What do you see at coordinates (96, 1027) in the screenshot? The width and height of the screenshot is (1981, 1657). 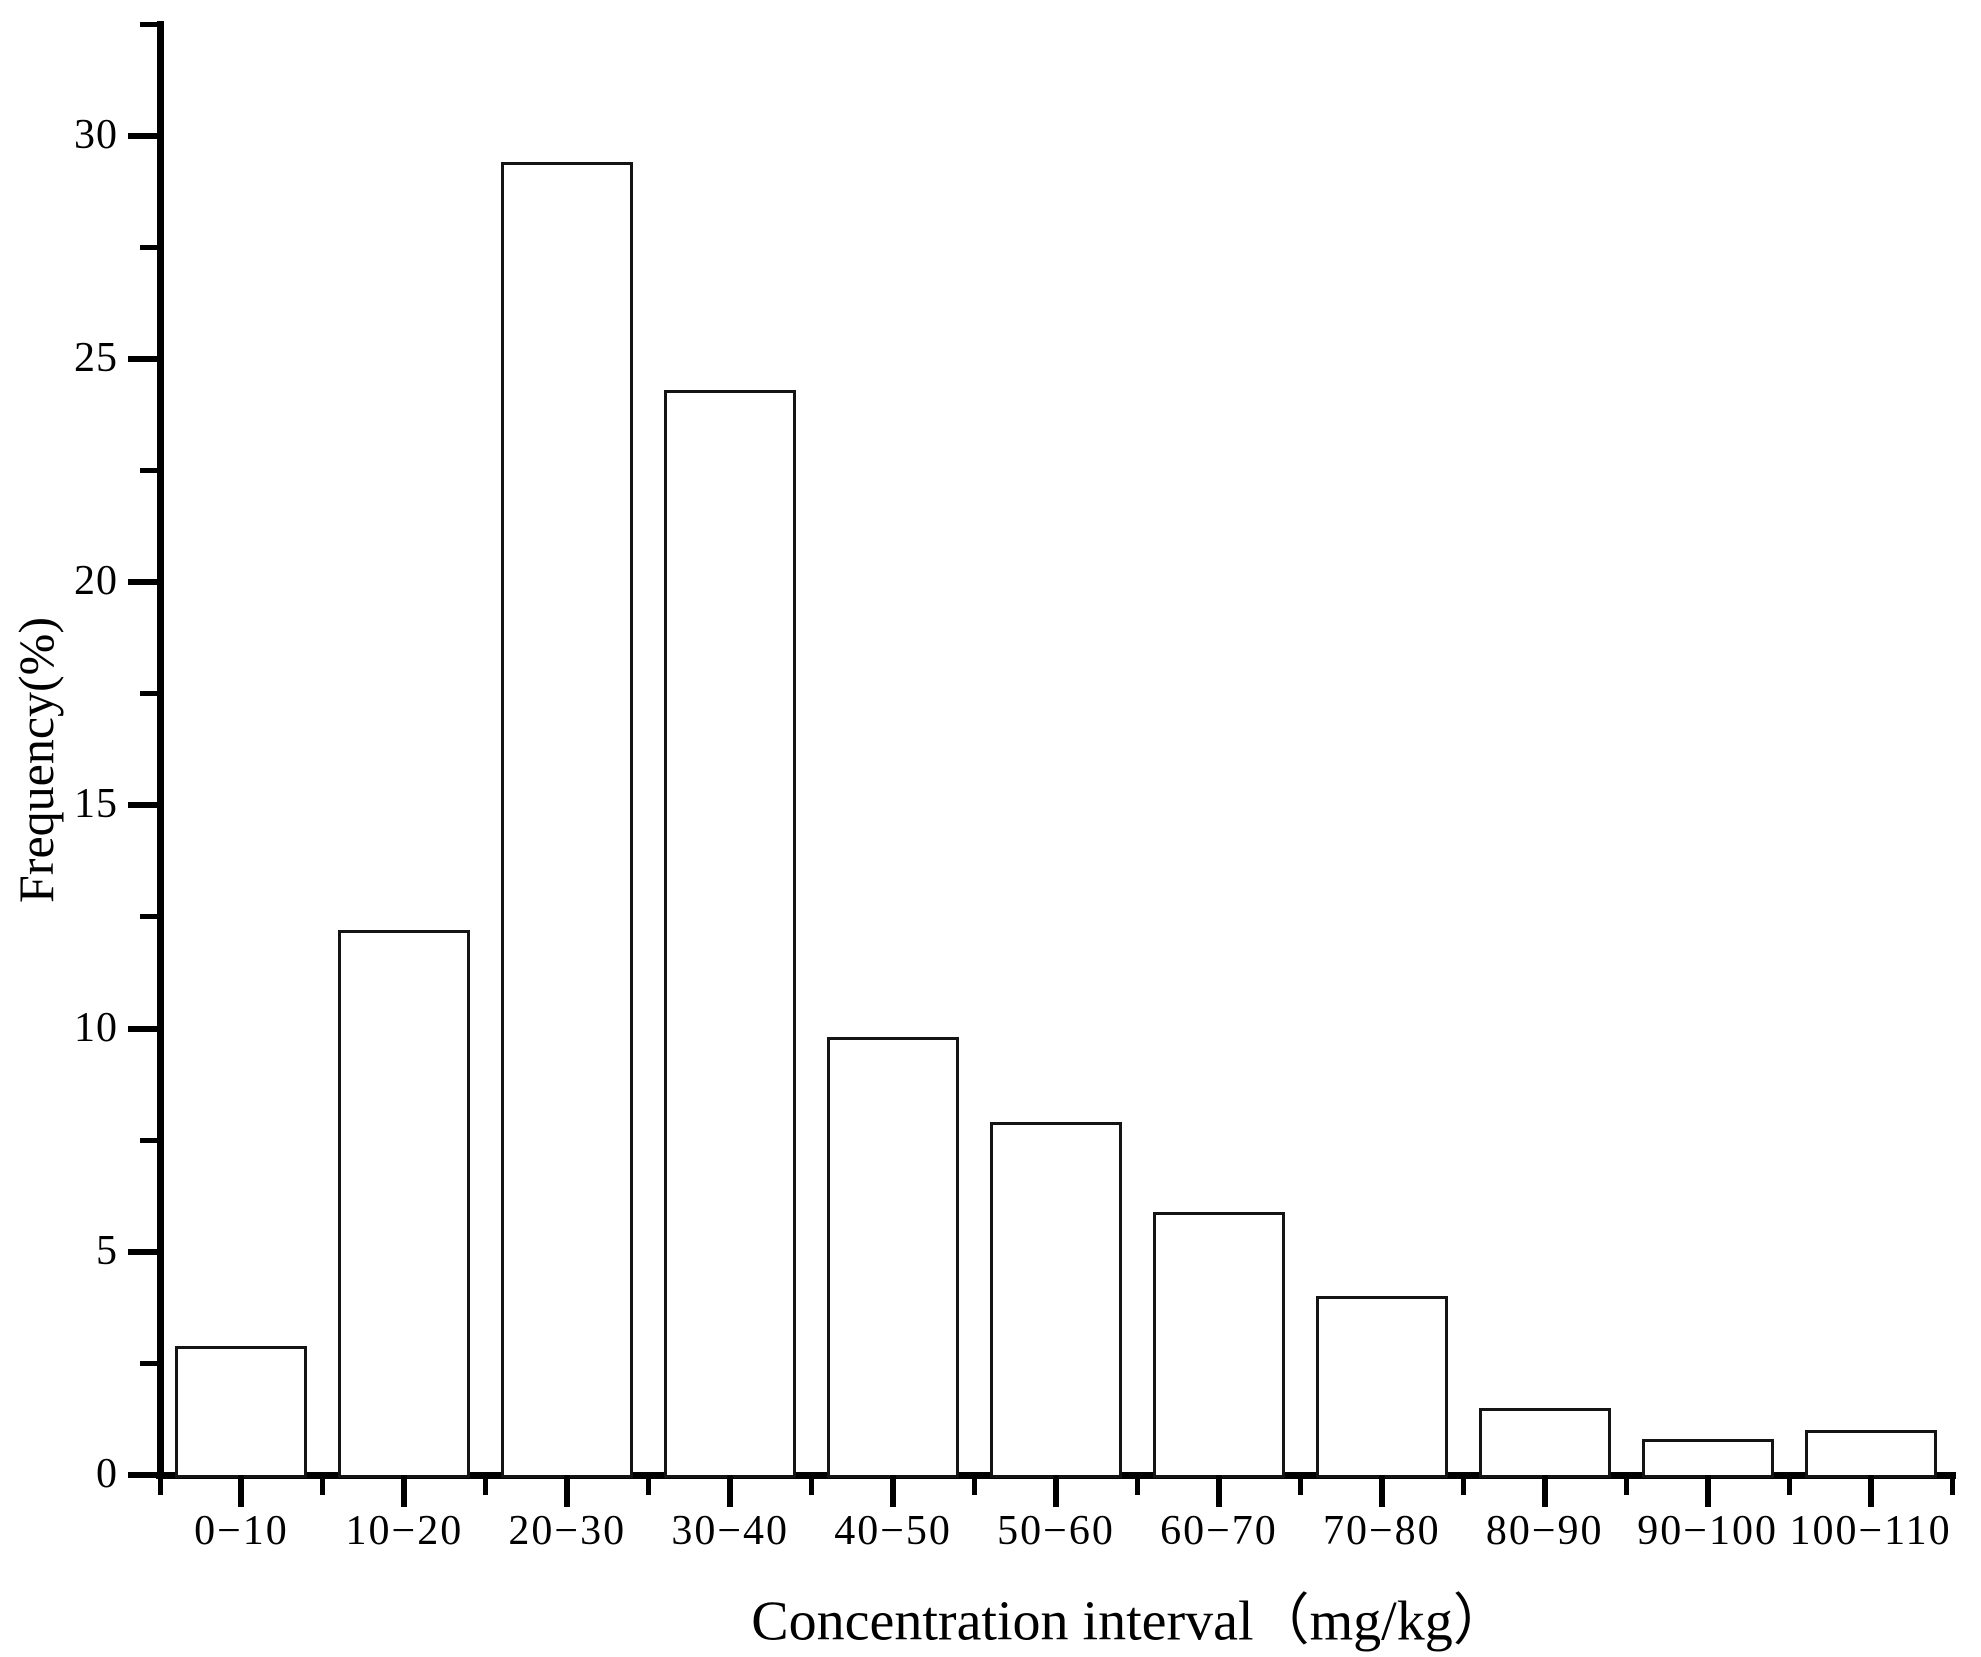 I see `y-tick-label: 10` at bounding box center [96, 1027].